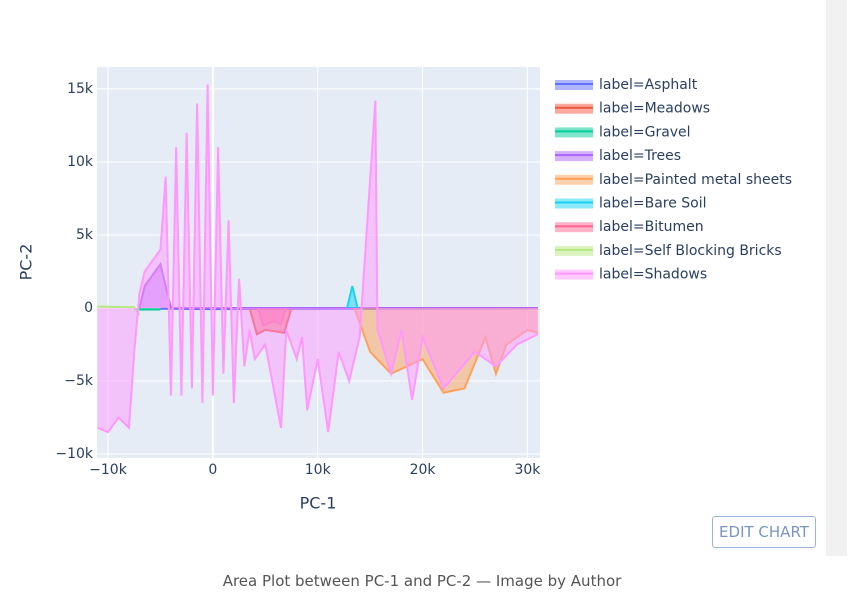 The image size is (861, 601). What do you see at coordinates (108, 470) in the screenshot?
I see `x-tick-label: −10k` at bounding box center [108, 470].